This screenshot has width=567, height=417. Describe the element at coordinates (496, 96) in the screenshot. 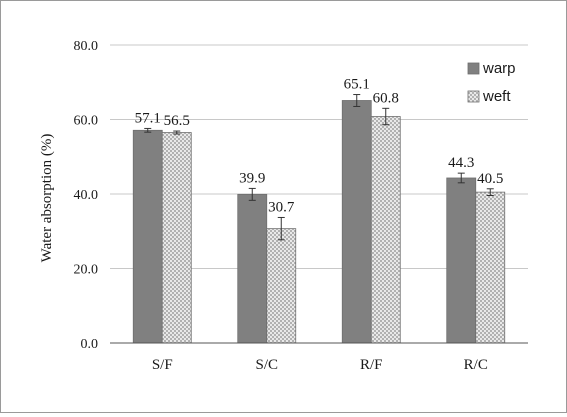

I see `legend-label: weft` at that location.